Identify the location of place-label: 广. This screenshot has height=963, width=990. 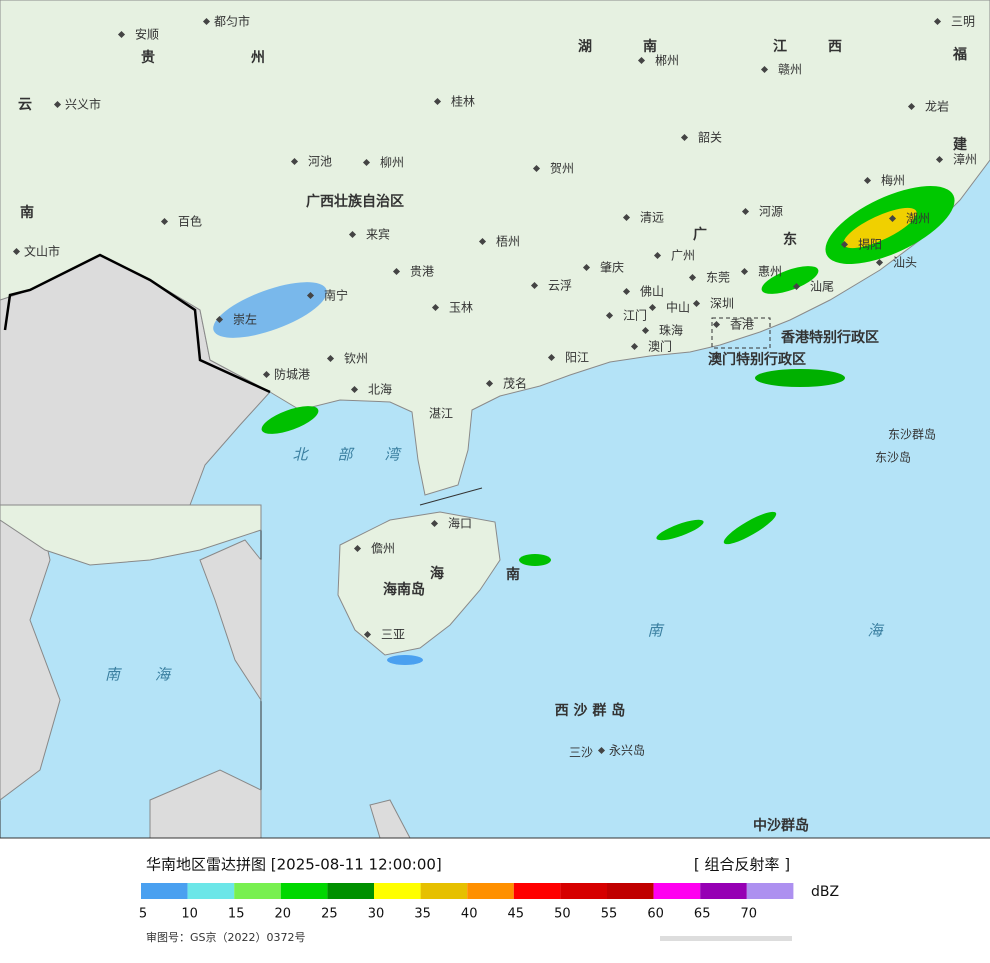
(700, 234).